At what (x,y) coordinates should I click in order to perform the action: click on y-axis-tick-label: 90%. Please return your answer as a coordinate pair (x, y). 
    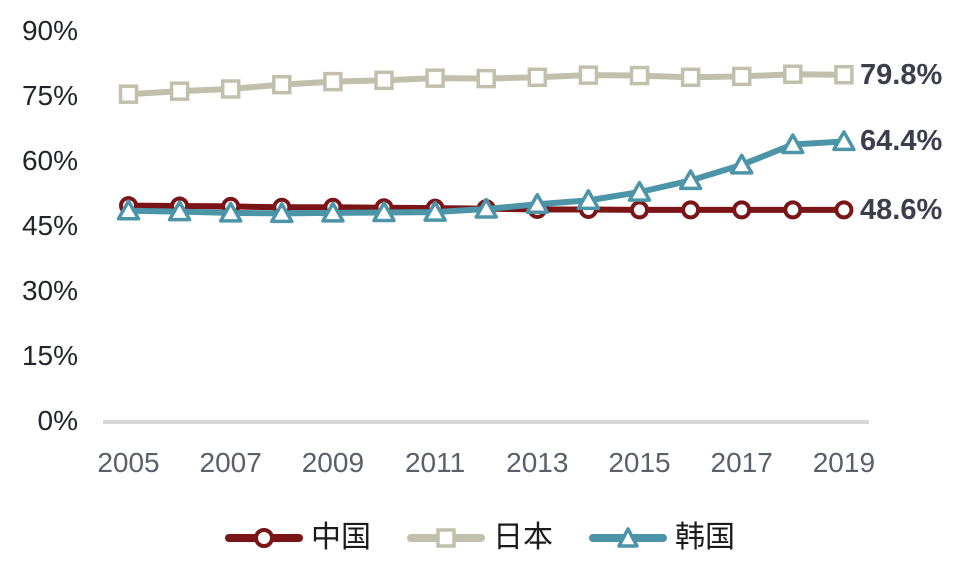
    Looking at the image, I should click on (49, 30).